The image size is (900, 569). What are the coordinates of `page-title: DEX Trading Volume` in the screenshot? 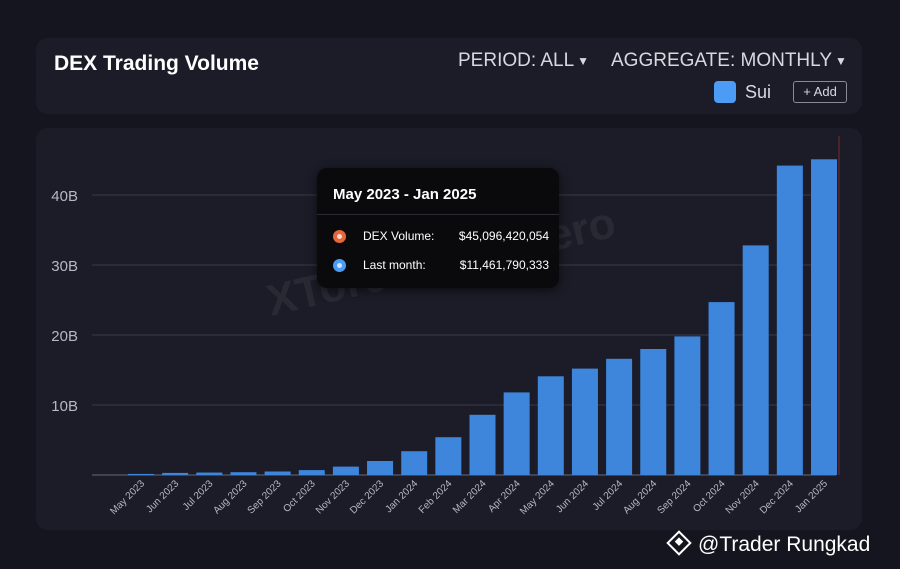 It's located at (156, 63).